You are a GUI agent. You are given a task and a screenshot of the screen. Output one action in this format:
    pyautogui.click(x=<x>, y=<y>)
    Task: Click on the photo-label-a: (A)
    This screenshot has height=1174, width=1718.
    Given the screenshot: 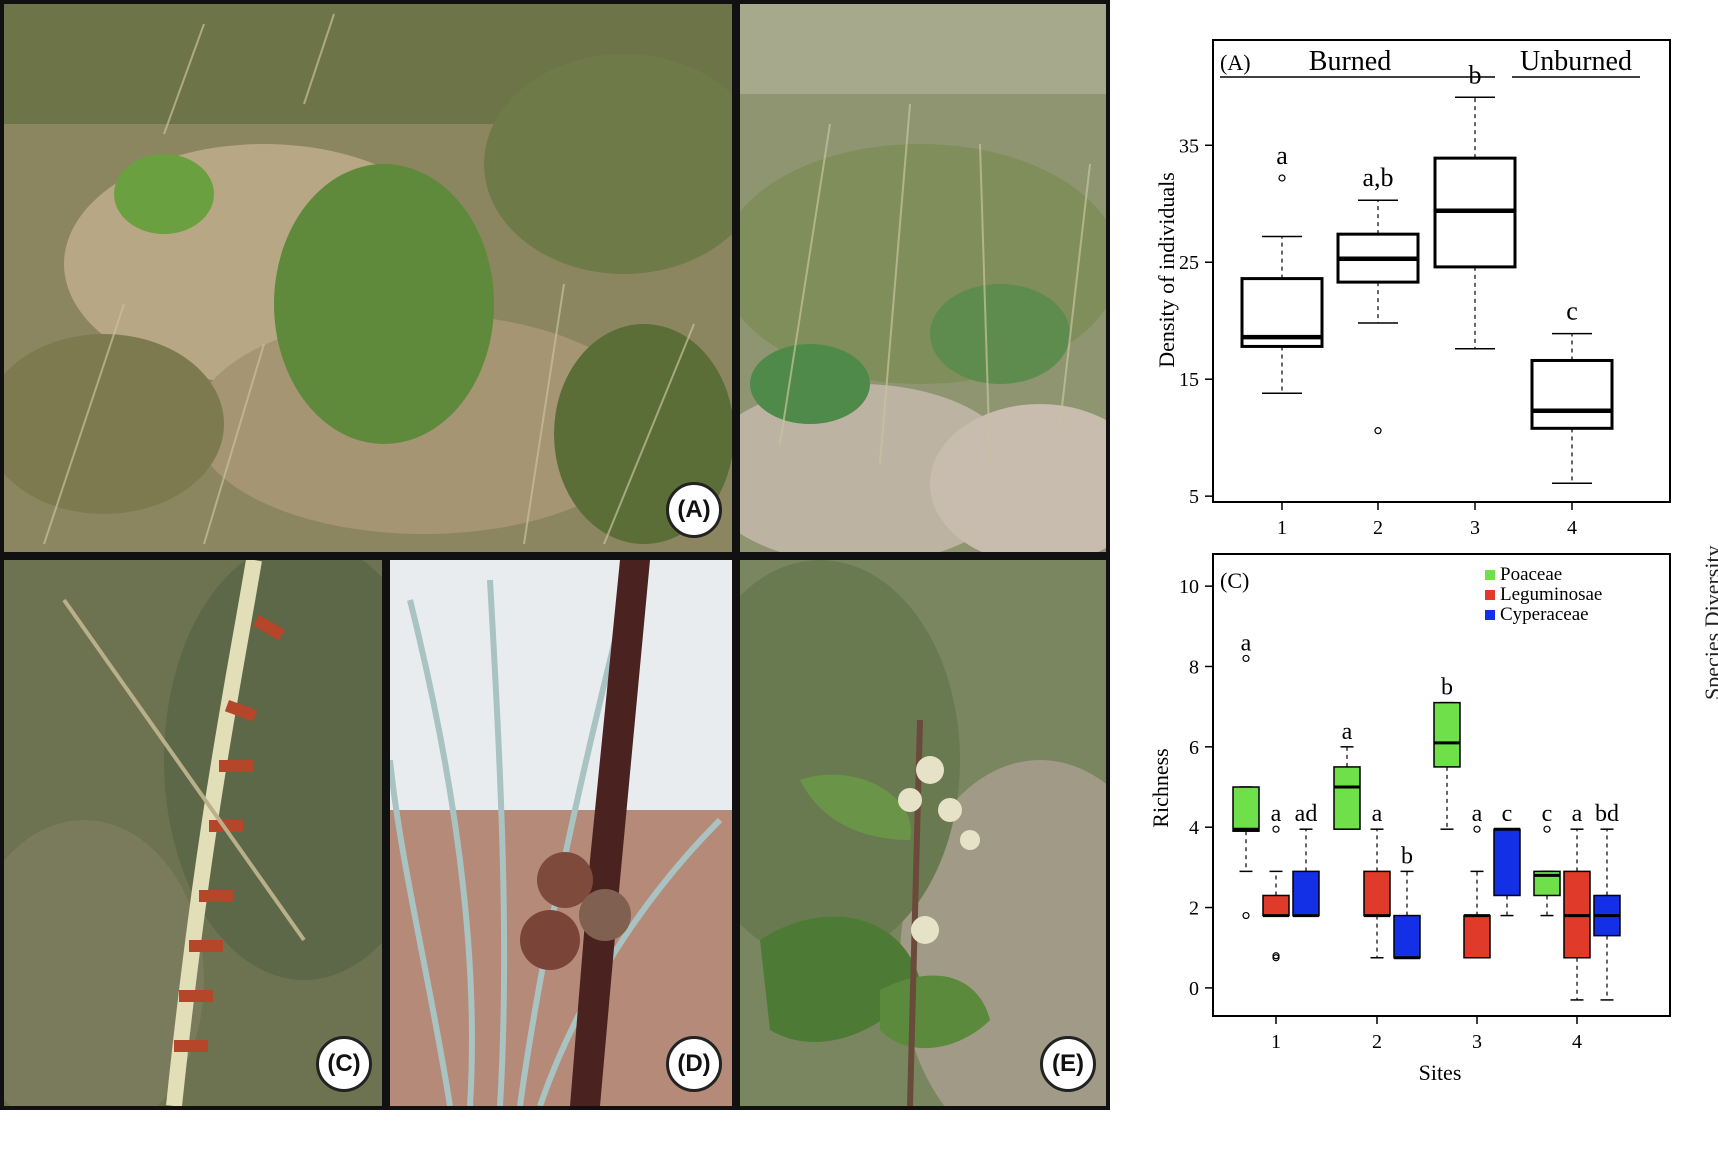 What is the action you would take?
    pyautogui.click(x=694, y=510)
    